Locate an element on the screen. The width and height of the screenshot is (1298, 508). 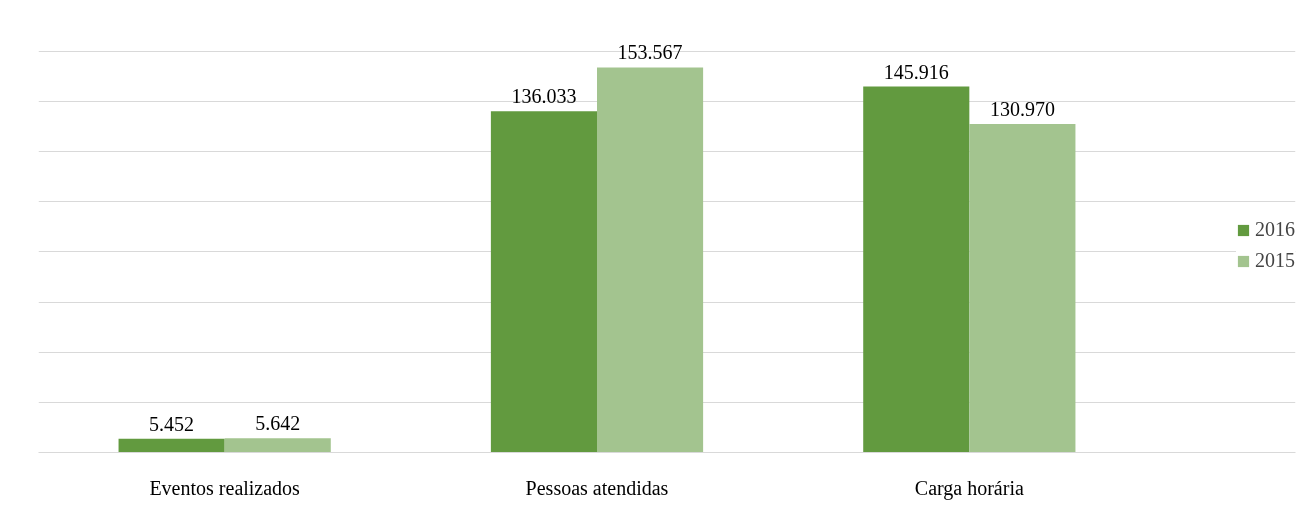
x-tick-label: Eventos realizados is located at coordinates (225, 487).